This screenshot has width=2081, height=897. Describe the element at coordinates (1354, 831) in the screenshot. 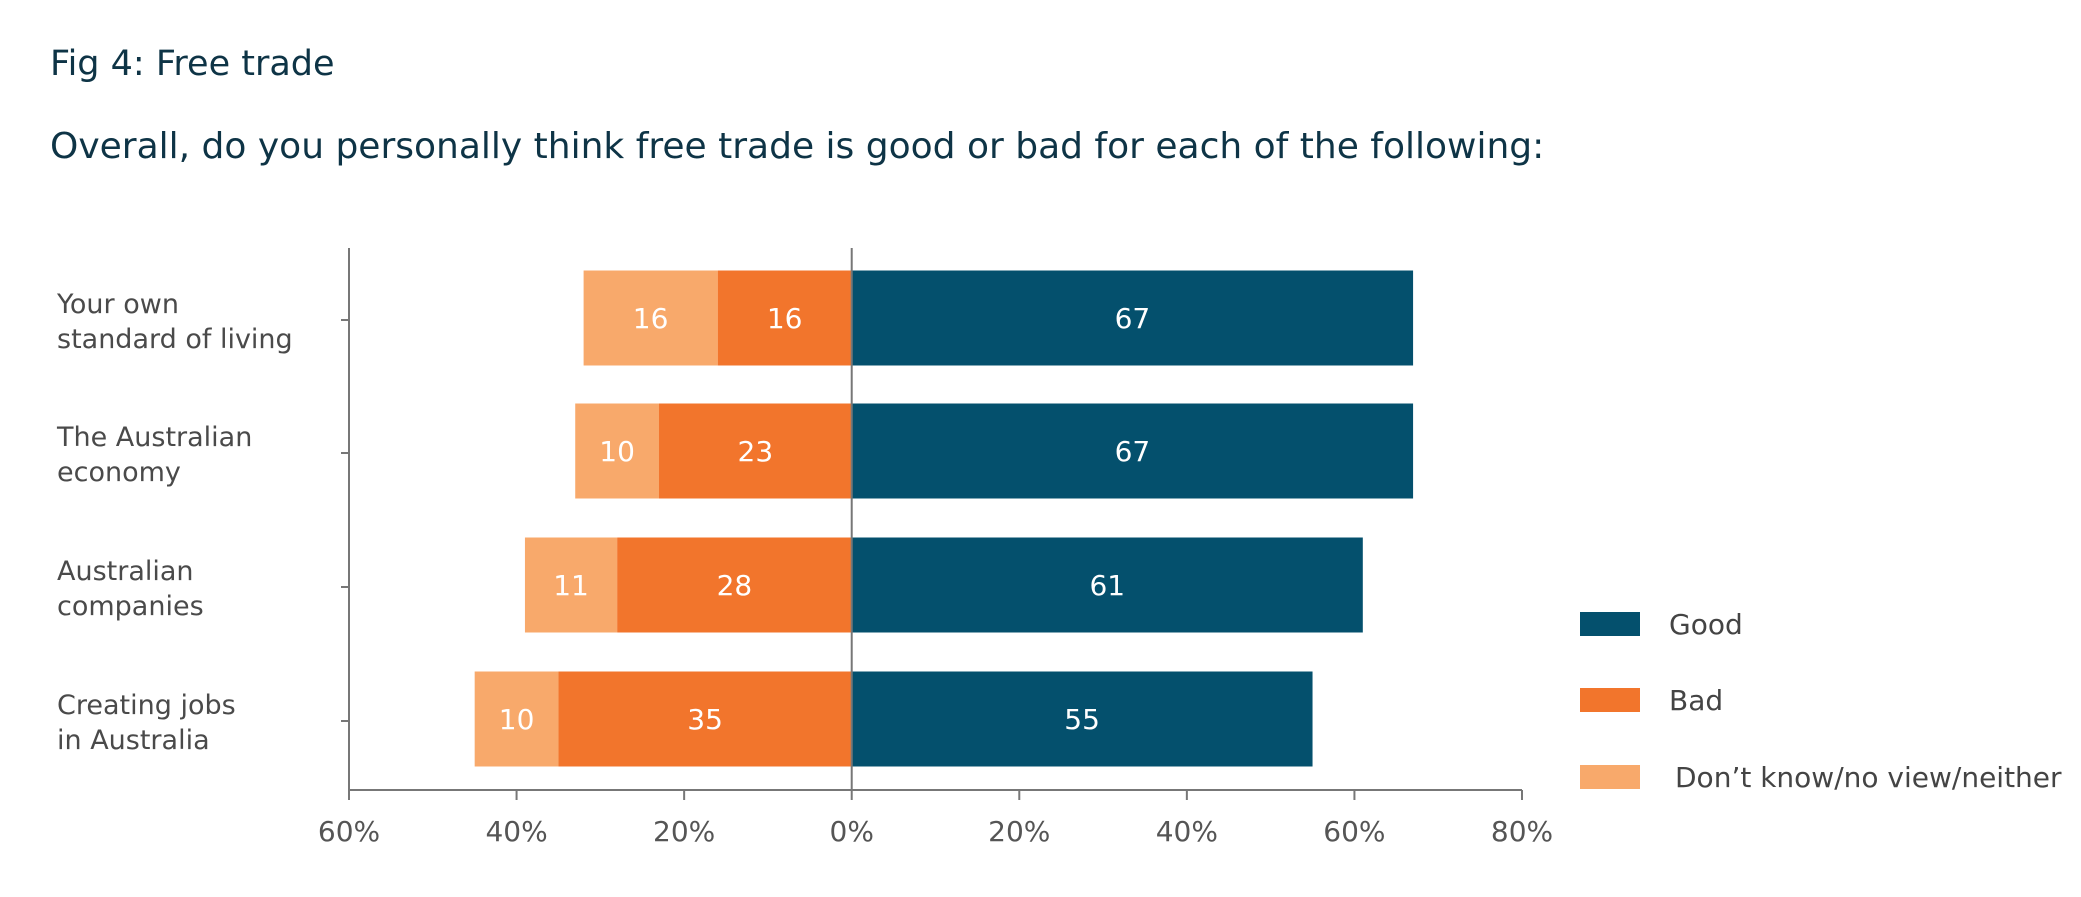

I see `x-tick-label-6: 60%` at that location.